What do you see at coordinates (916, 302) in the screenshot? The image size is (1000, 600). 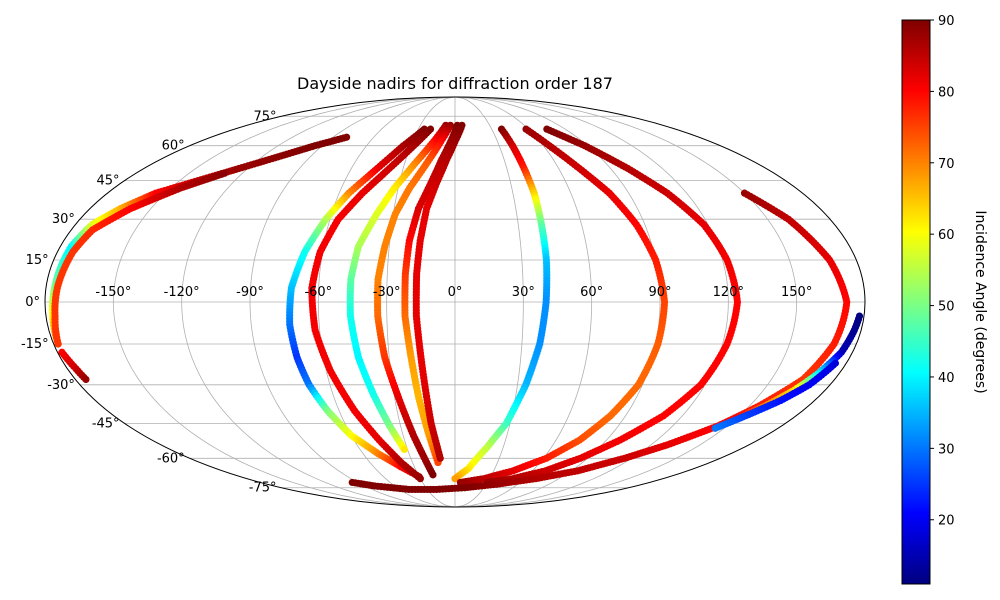 I see `colorbar-scale` at bounding box center [916, 302].